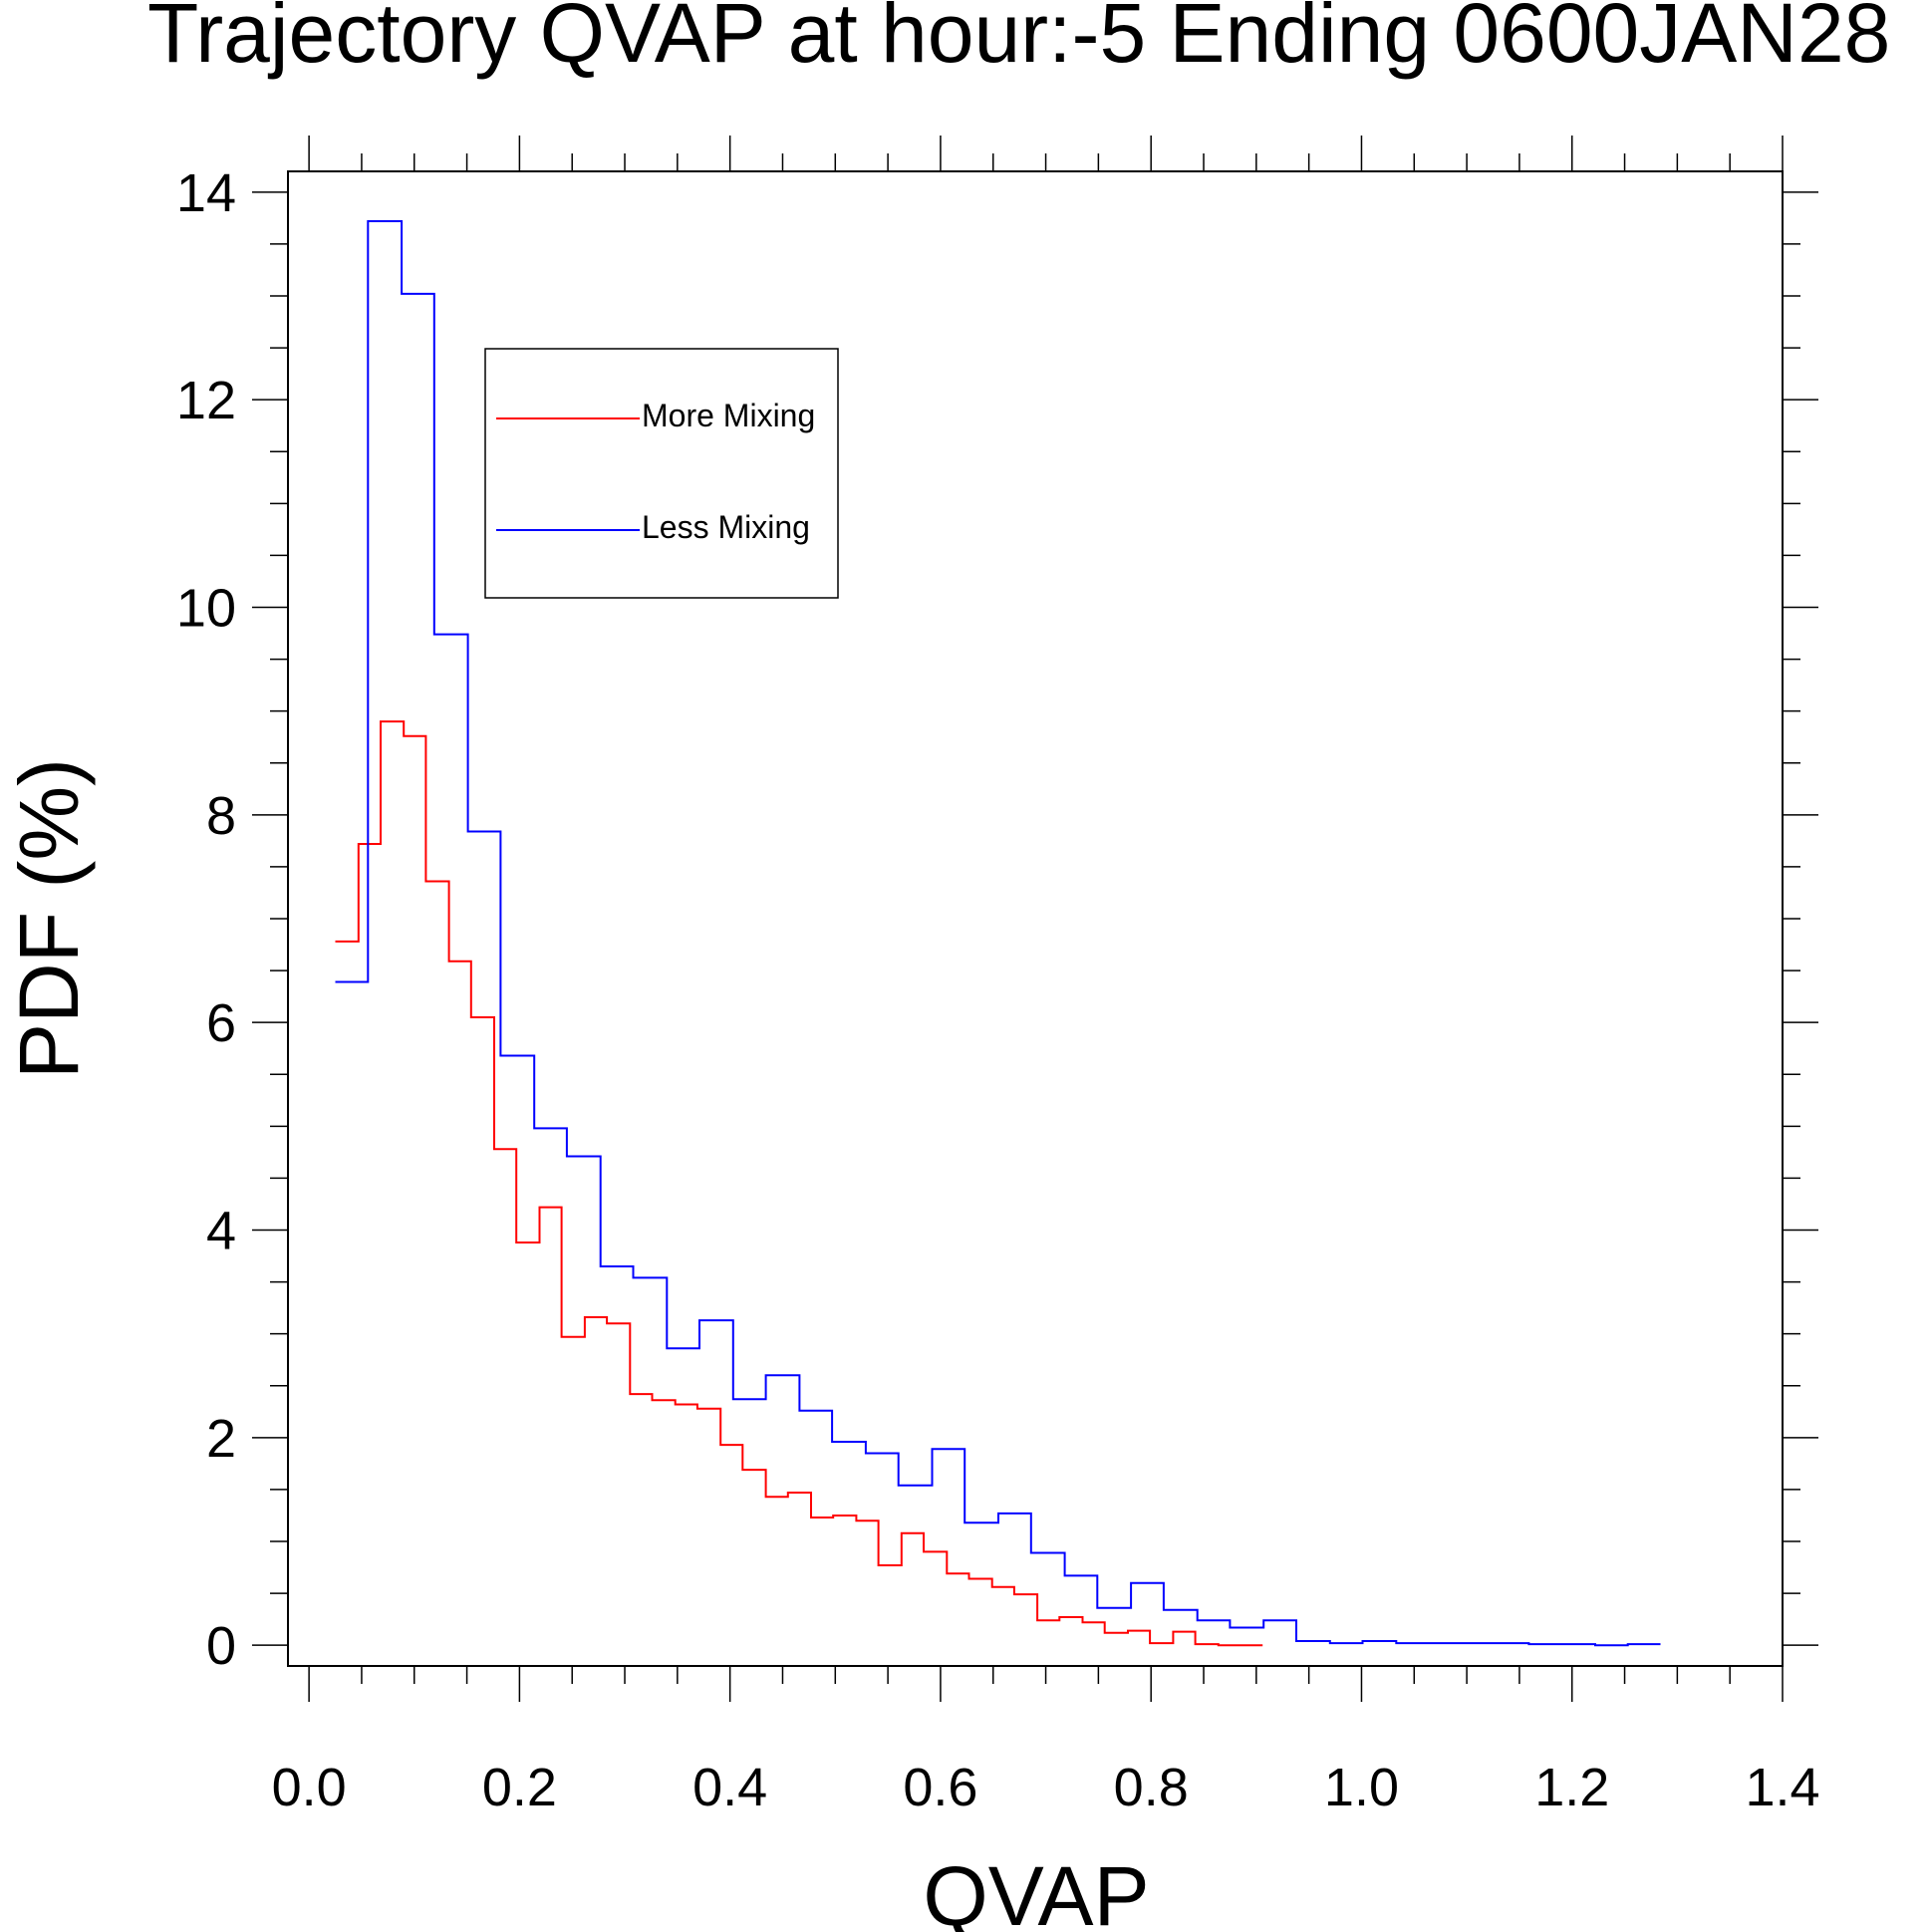 The height and width of the screenshot is (1932, 1929). Describe the element at coordinates (206, 400) in the screenshot. I see `y-tick-label: 12` at that location.